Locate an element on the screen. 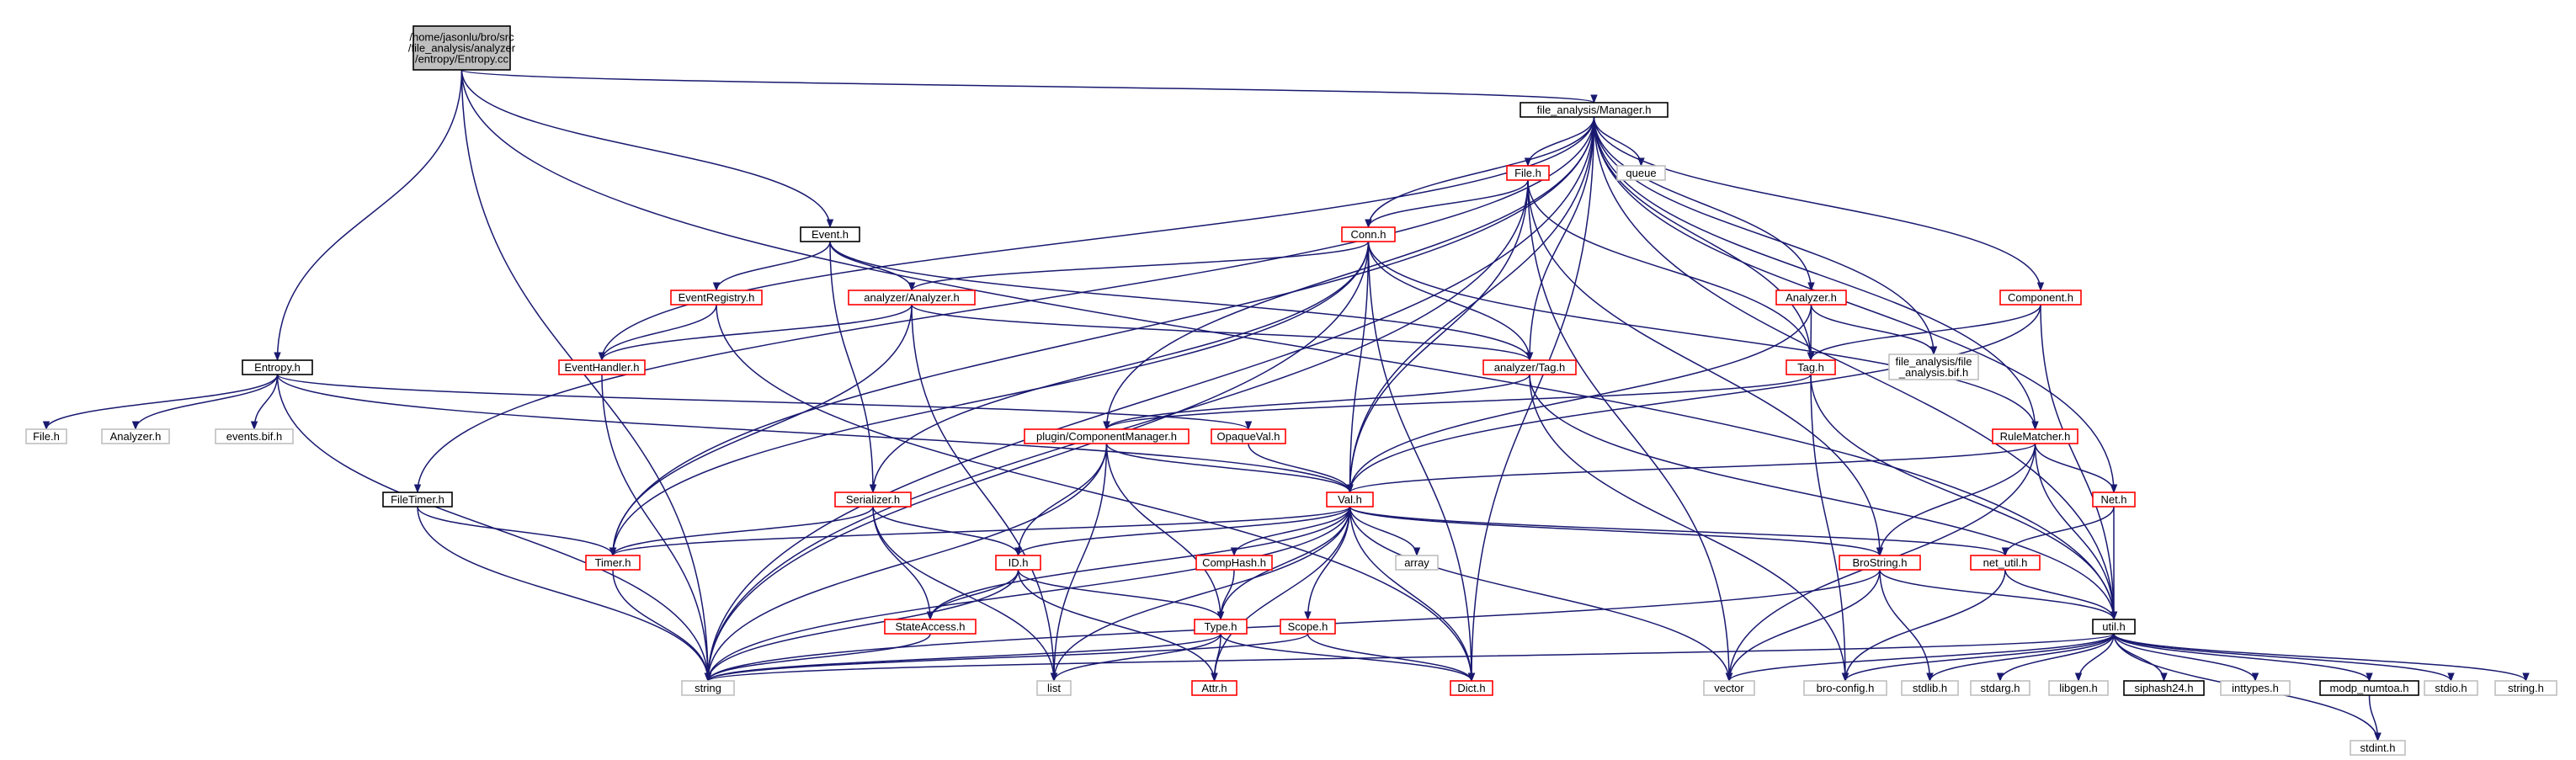 The image size is (2576, 760). node-analyzer-h-grey: Analyzer.h is located at coordinates (135, 436).